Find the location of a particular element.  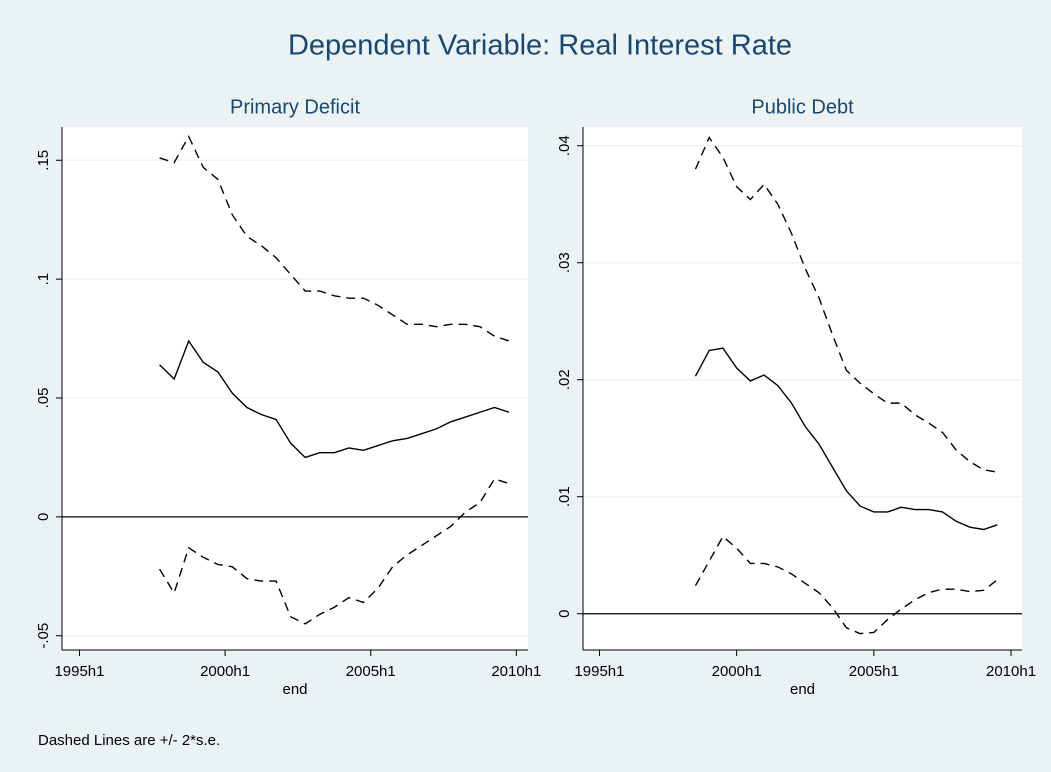

y-tick-label: .15 is located at coordinates (43, 160).